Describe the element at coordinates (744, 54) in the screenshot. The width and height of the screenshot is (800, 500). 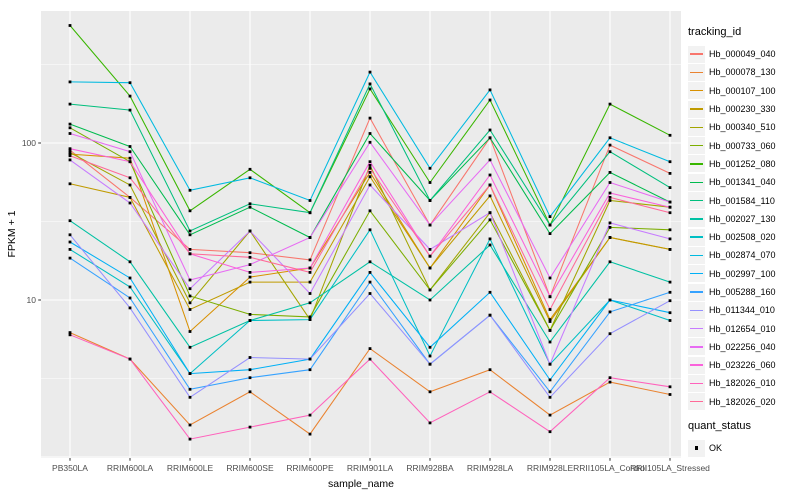
I see `legend-item: Hb_000049_040` at that location.